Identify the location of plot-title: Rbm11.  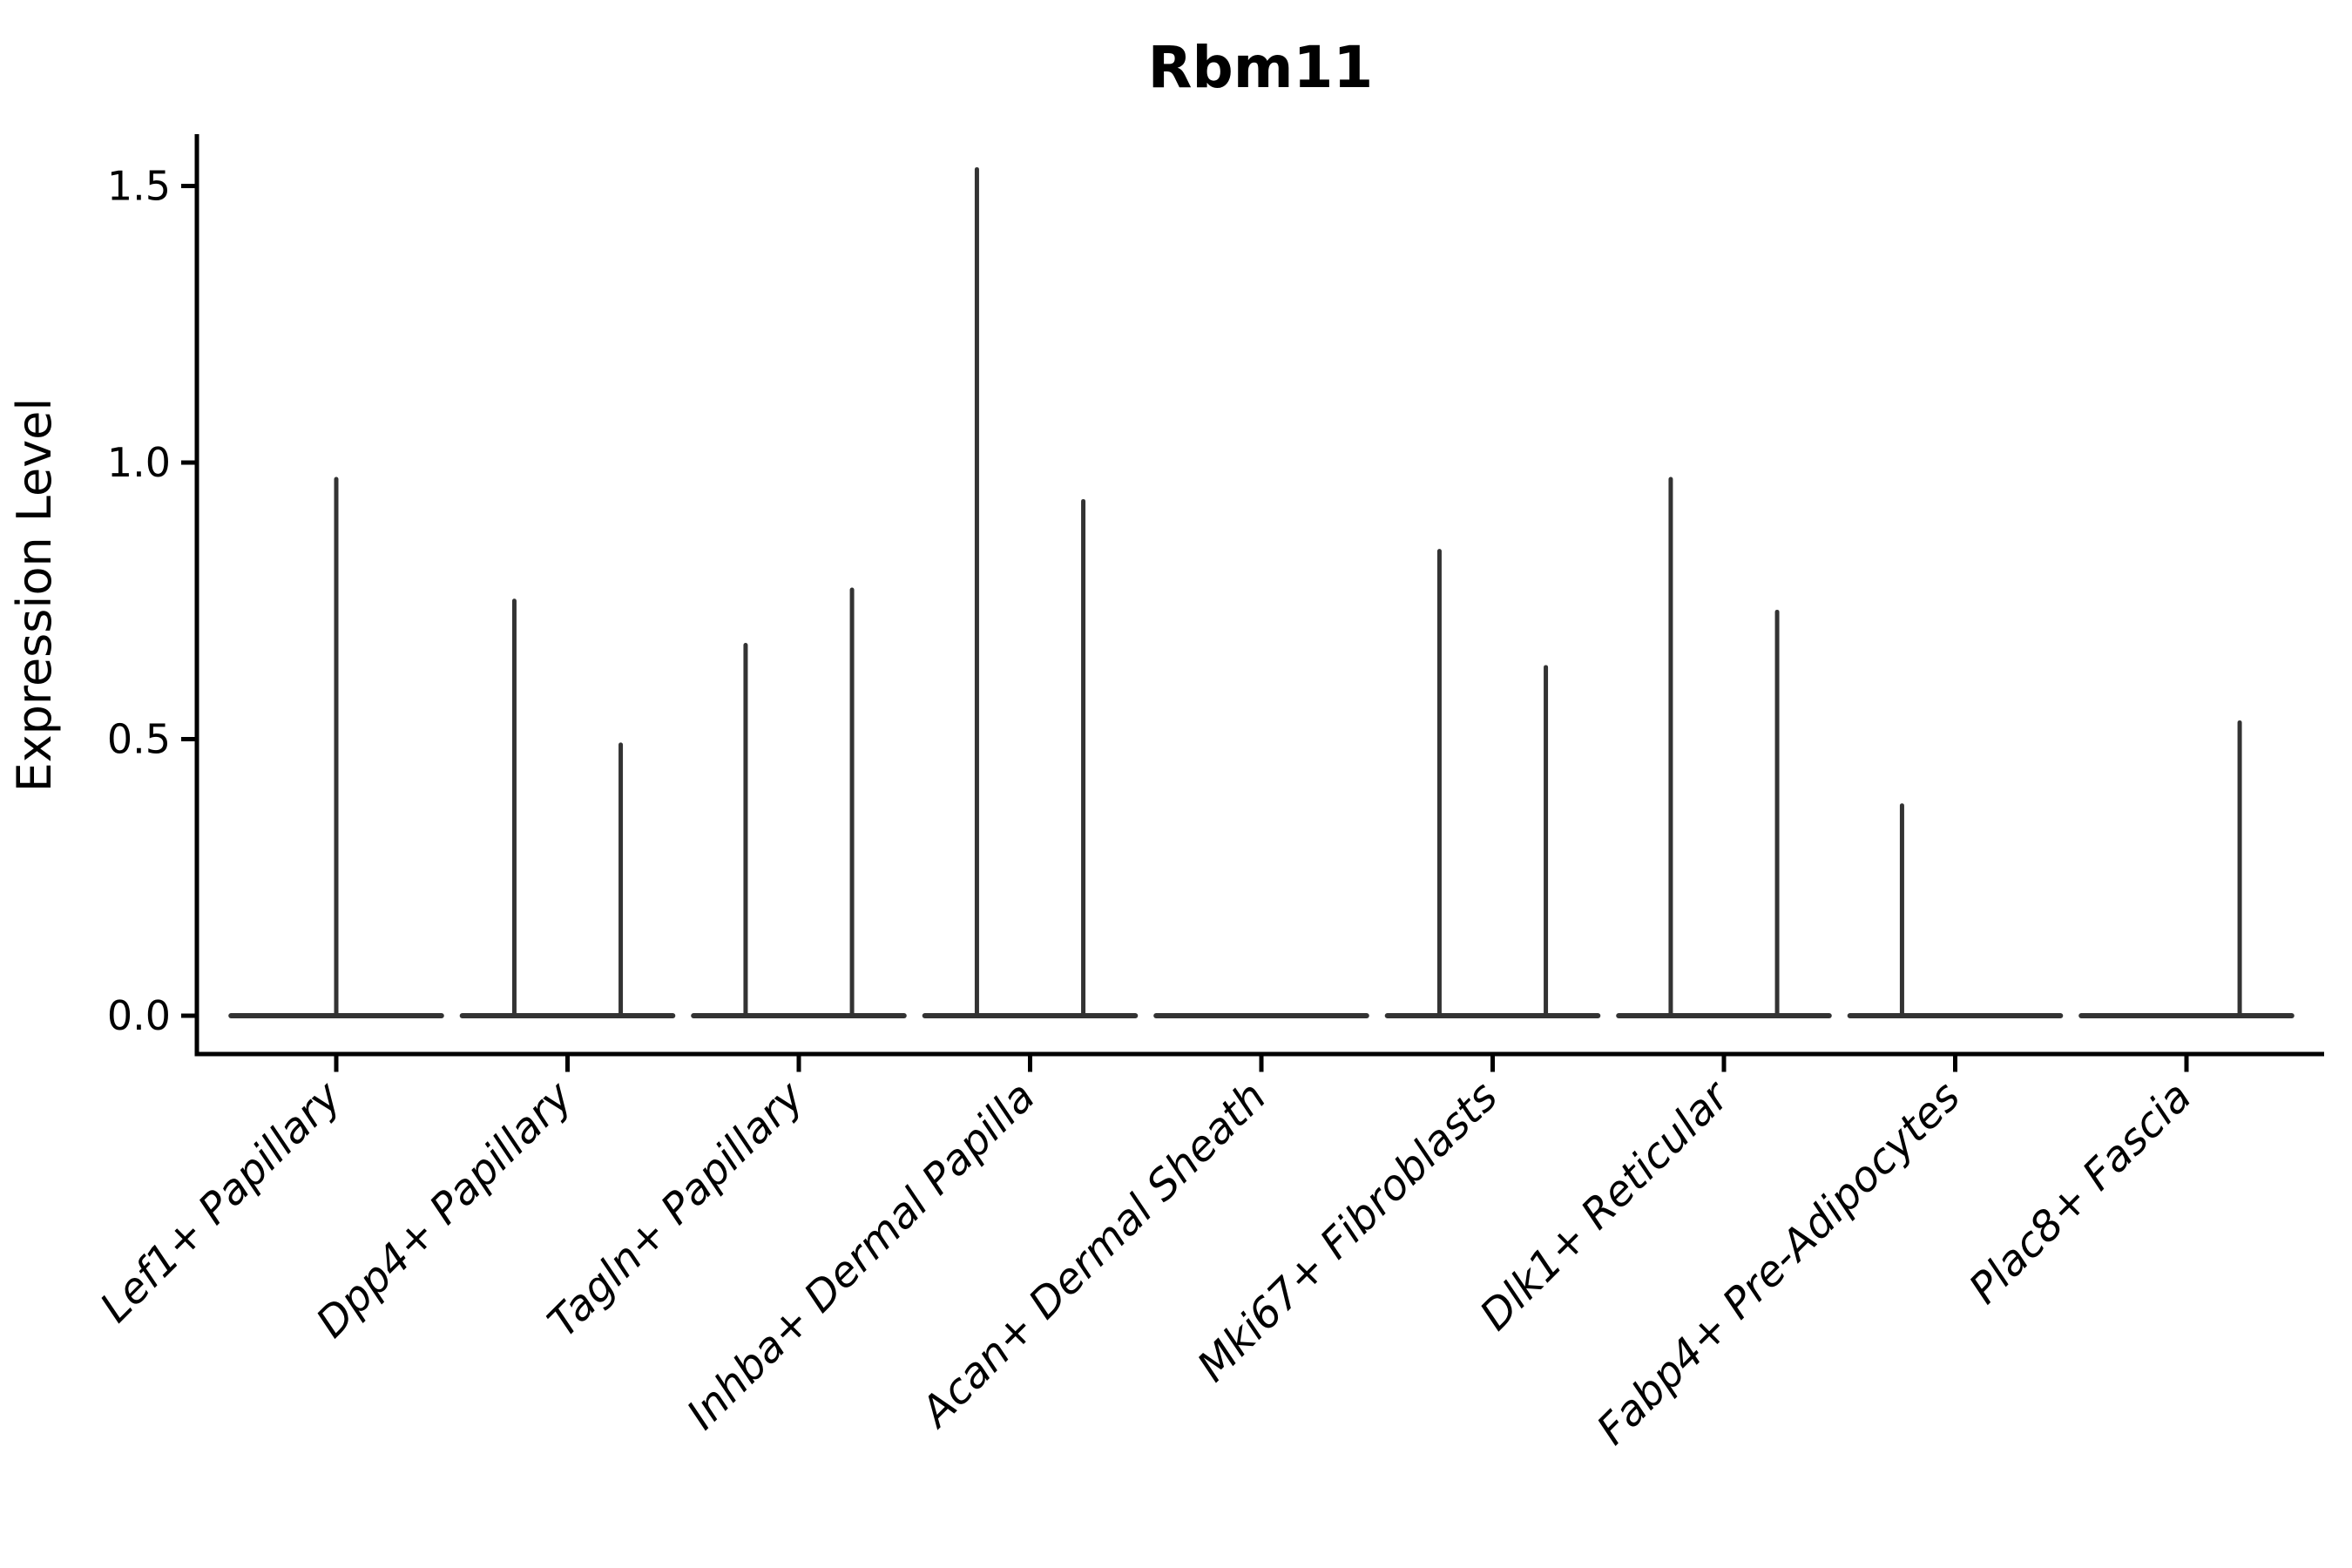
(1261, 67).